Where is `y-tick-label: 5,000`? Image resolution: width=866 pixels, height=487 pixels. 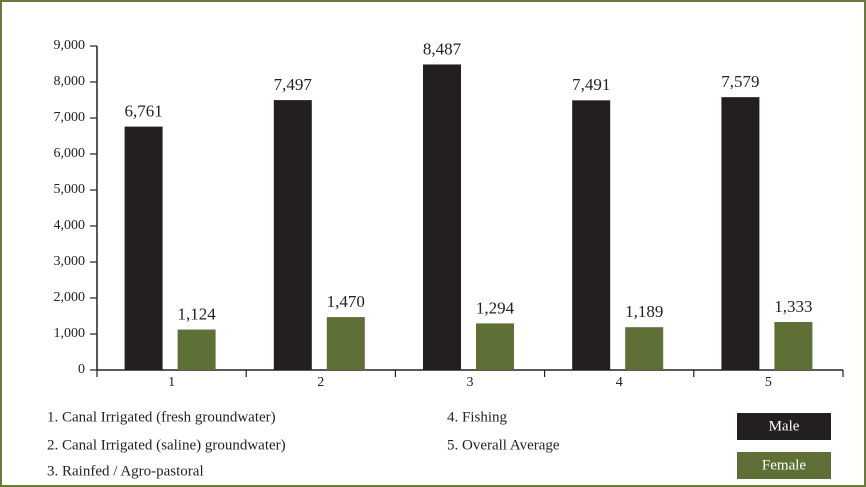 y-tick-label: 5,000 is located at coordinates (70, 189).